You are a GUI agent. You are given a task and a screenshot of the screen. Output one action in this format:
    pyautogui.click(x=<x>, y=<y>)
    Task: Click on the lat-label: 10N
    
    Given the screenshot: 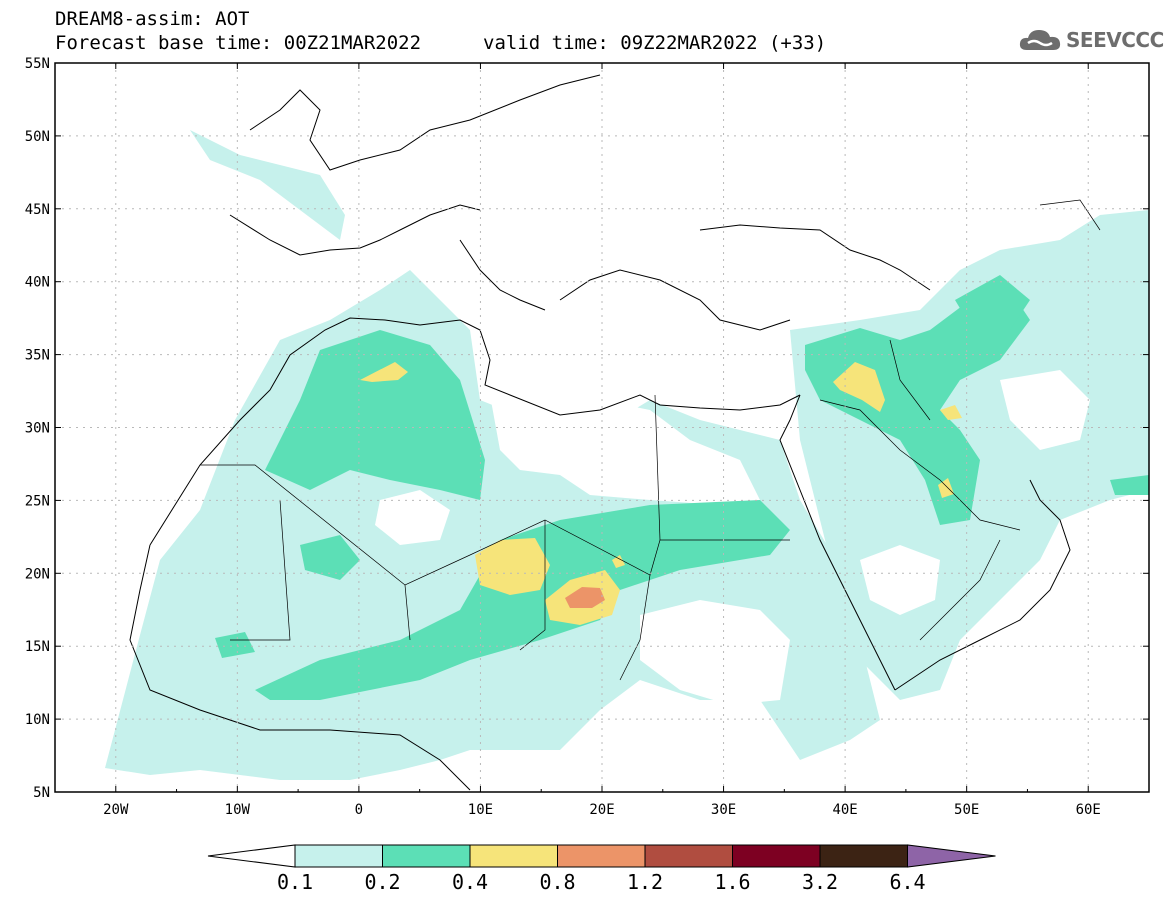 What is the action you would take?
    pyautogui.click(x=37, y=720)
    